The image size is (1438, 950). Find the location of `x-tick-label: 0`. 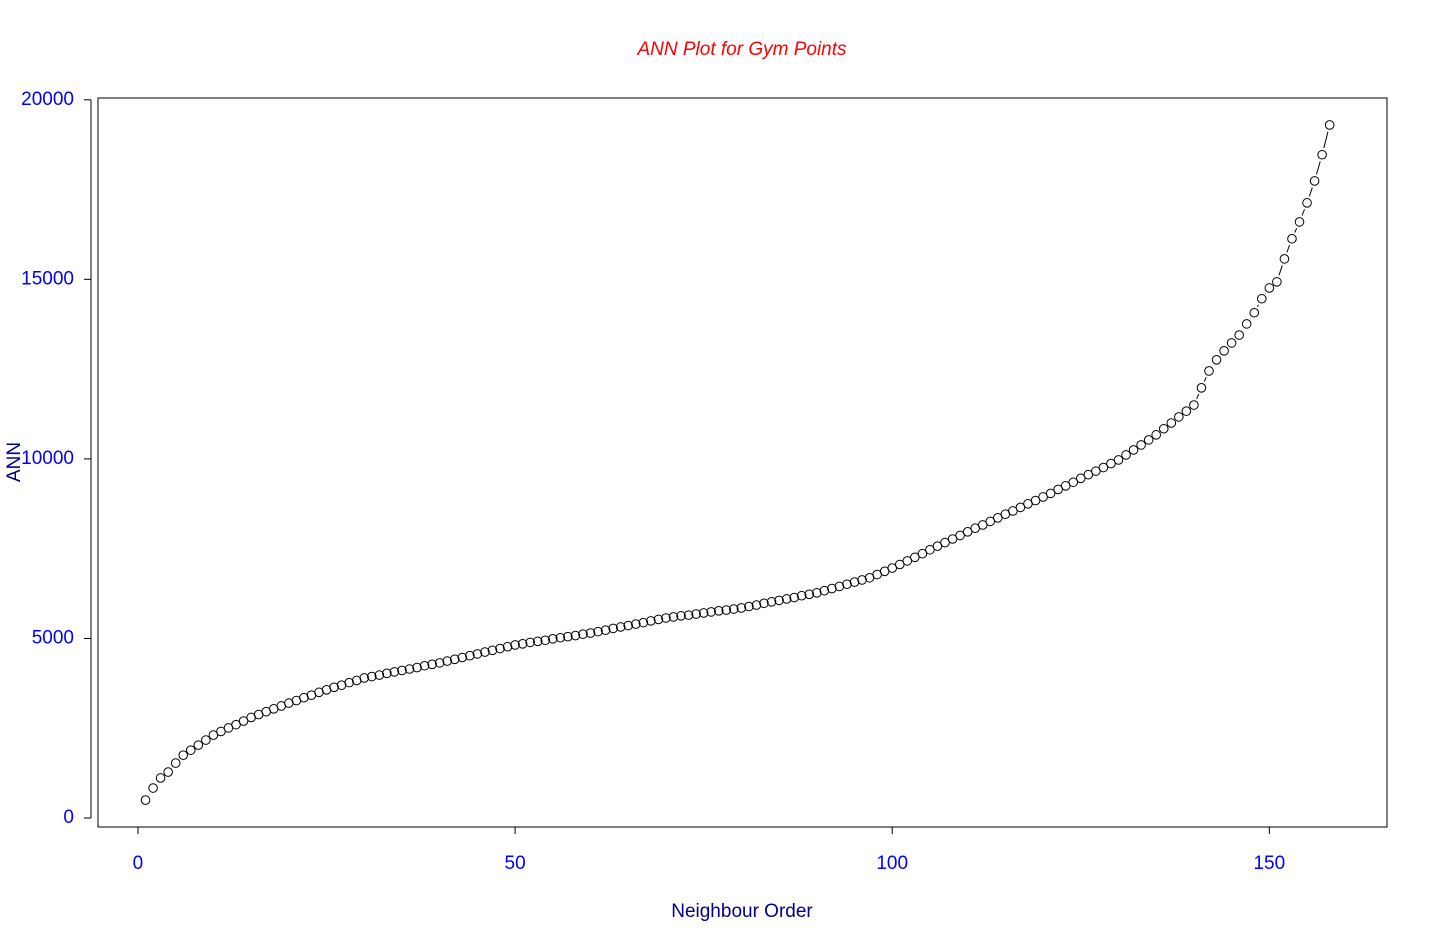

x-tick-label: 0 is located at coordinates (138, 863).